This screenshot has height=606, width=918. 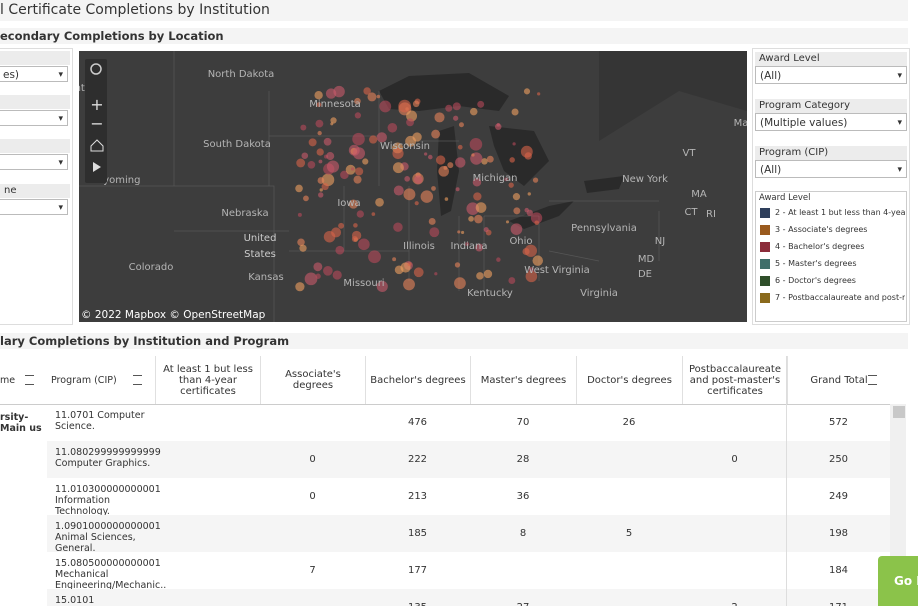 I want to click on map-label: Wyoming, so click(x=117, y=180).